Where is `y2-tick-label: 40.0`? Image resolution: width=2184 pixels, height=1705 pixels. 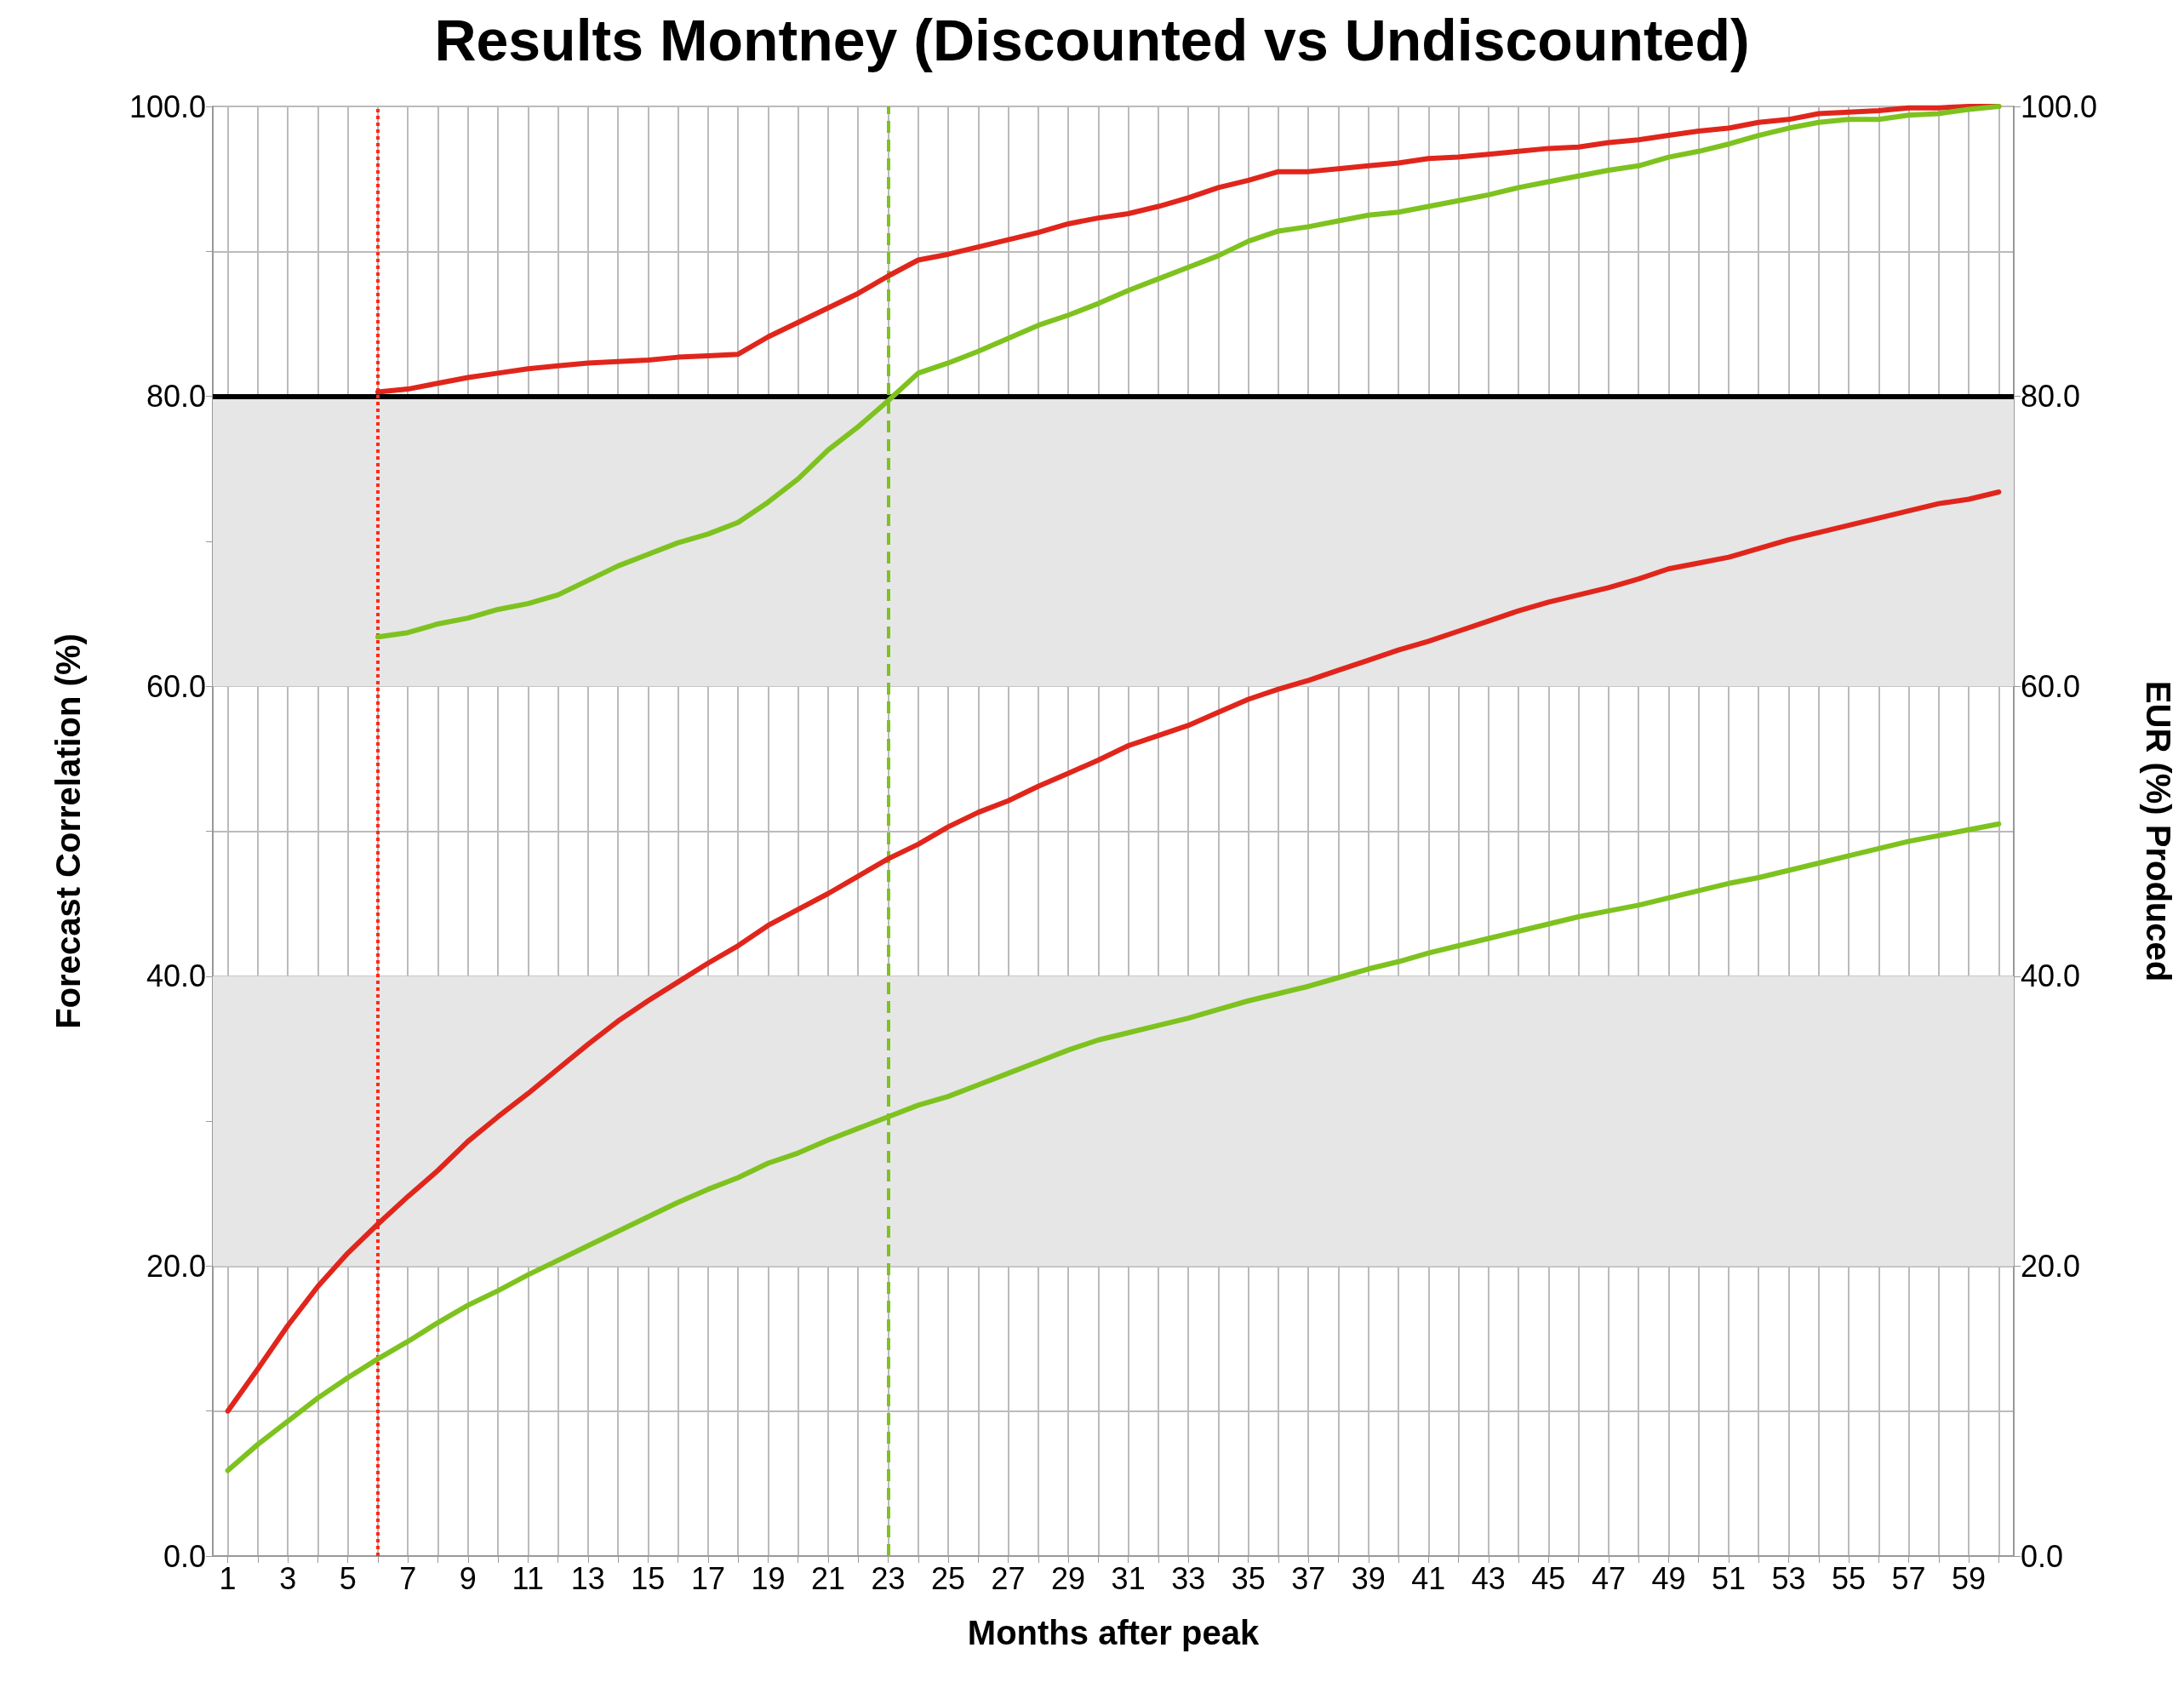 y2-tick-label: 40.0 is located at coordinates (2051, 976).